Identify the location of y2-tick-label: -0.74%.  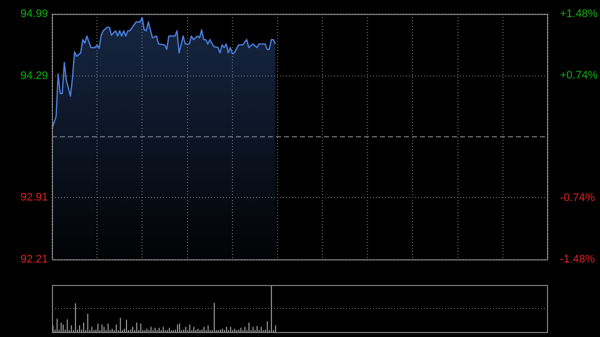
(578, 198).